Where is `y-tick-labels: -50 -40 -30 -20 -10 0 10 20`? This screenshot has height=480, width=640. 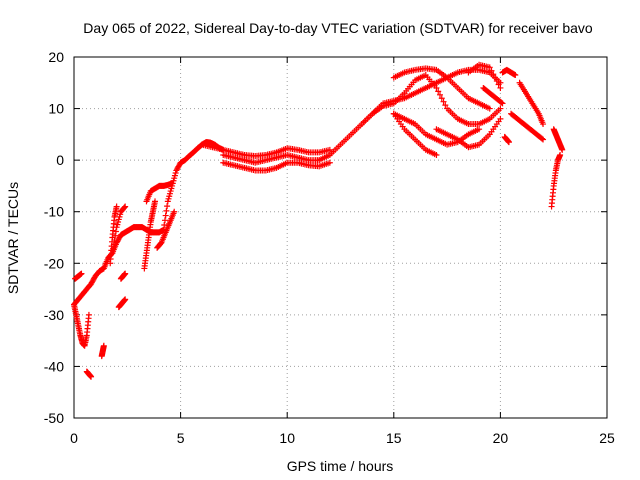 y-tick-labels: -50 -40 -30 -20 -10 0 10 20 is located at coordinates (54, 237).